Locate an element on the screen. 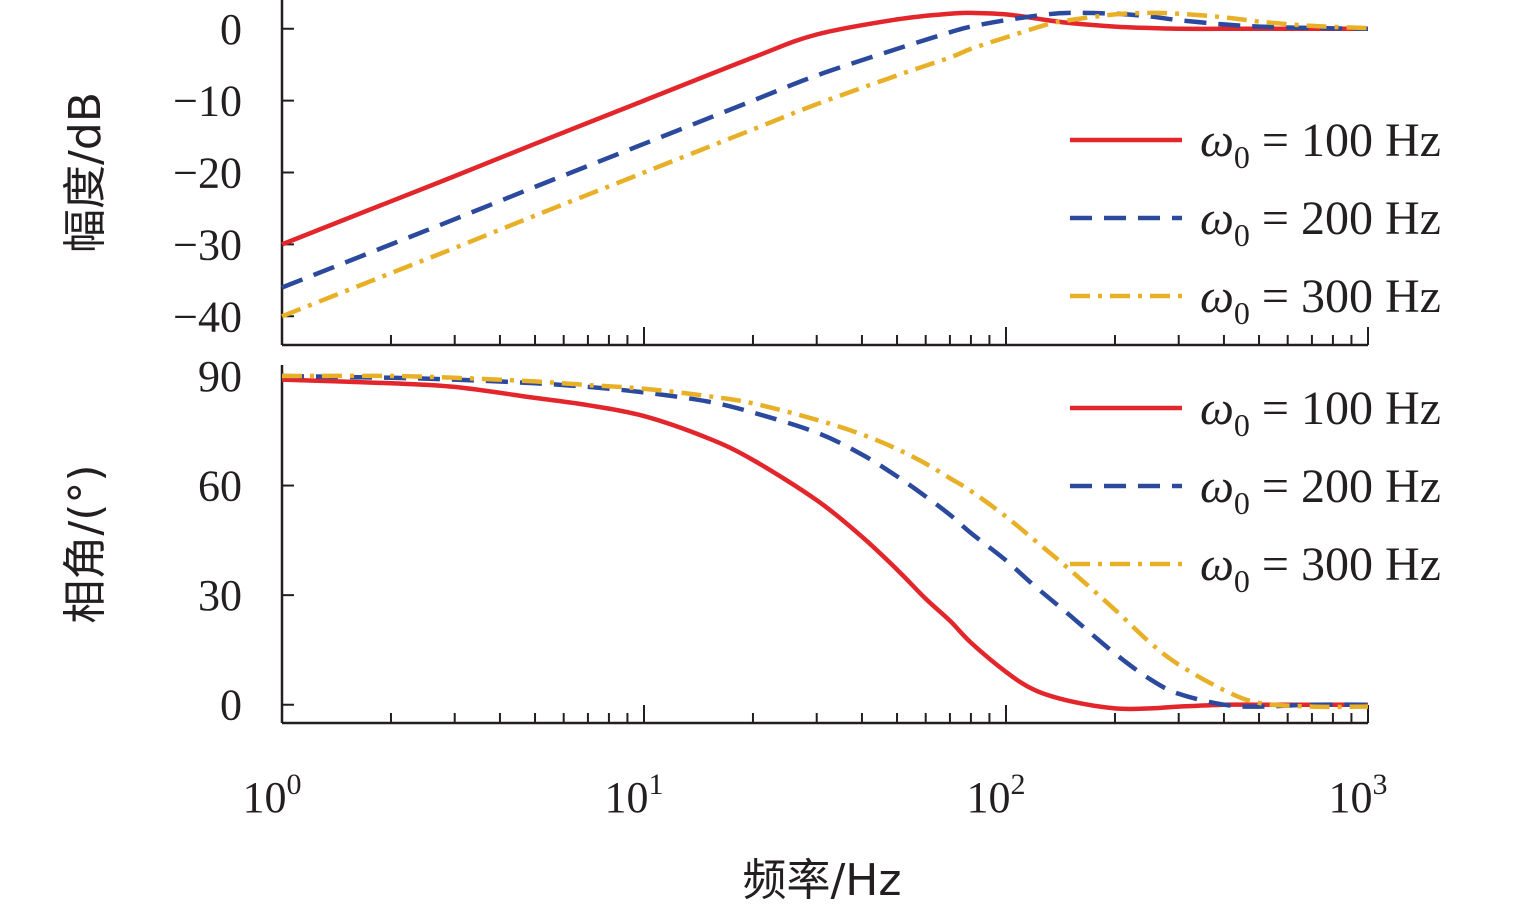 Image resolution: width=1535 pixels, height=915 pixels. y-tick-label: −20 is located at coordinates (207, 173).